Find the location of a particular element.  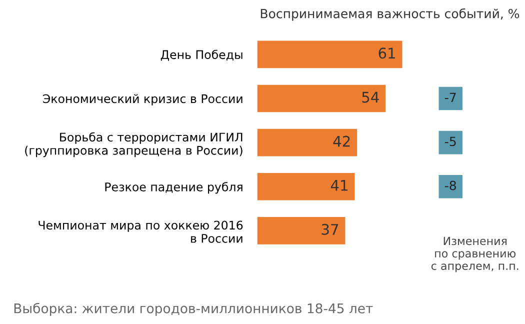

y-tick-label: День Победы is located at coordinates (201, 55).